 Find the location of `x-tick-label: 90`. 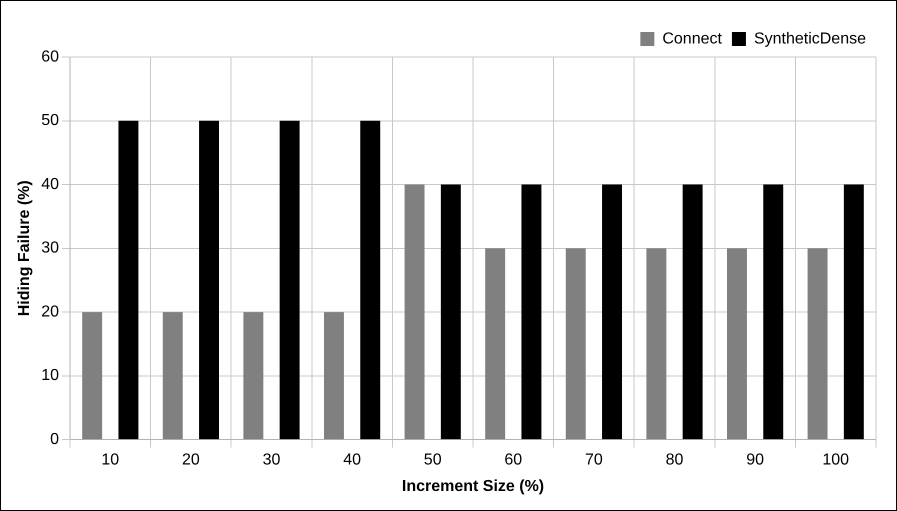

x-tick-label: 90 is located at coordinates (755, 460).